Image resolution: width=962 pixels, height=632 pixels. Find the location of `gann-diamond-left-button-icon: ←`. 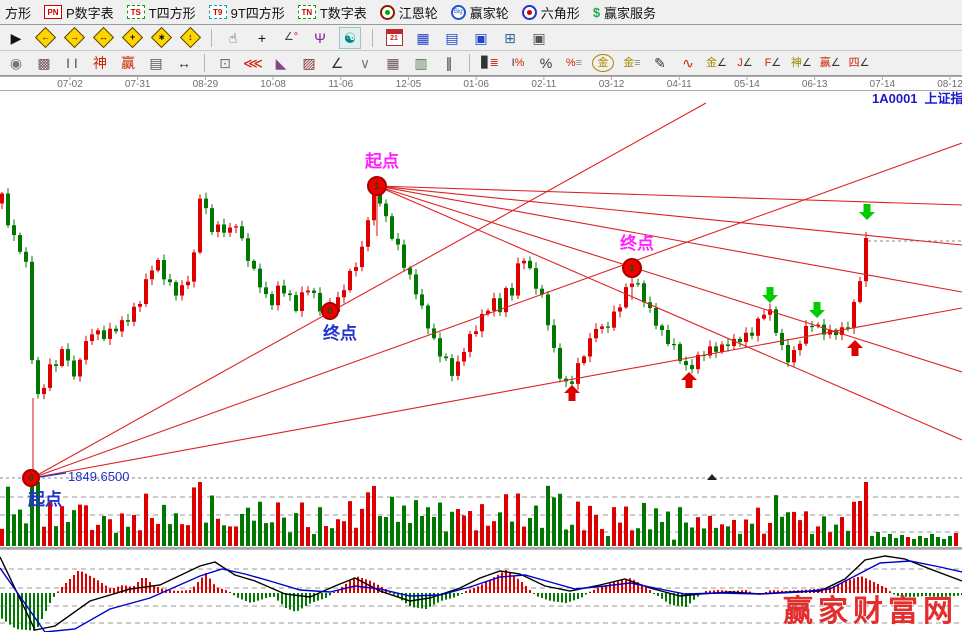

gann-diamond-left-button-icon: ← is located at coordinates (45, 37).